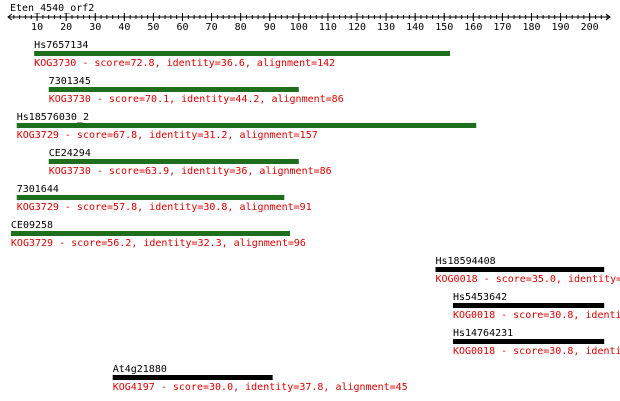  What do you see at coordinates (32, 225) in the screenshot?
I see `track-name: CE09258` at bounding box center [32, 225].